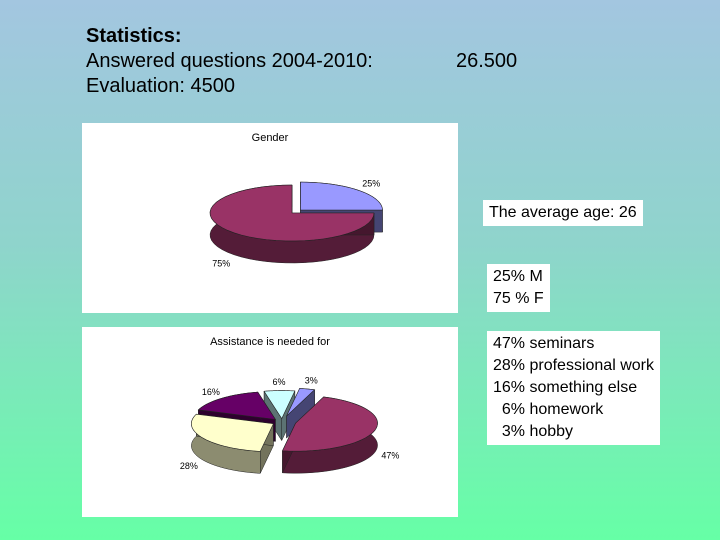  What do you see at coordinates (134, 36) in the screenshot?
I see `statistics-title: Statistics:` at bounding box center [134, 36].